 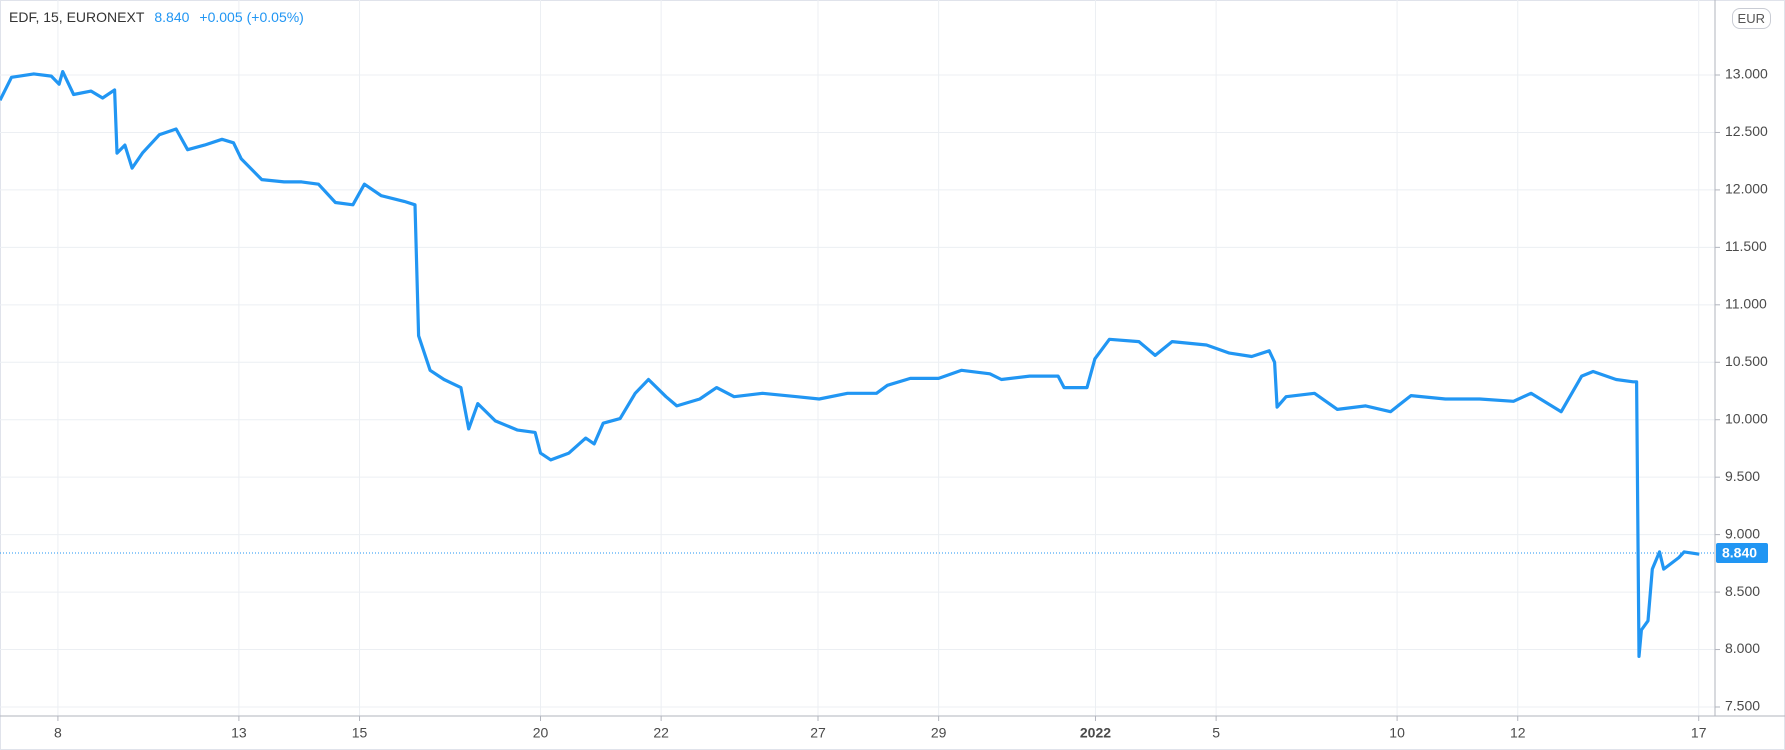 I want to click on x-tick-label: 17, so click(x=1699, y=733).